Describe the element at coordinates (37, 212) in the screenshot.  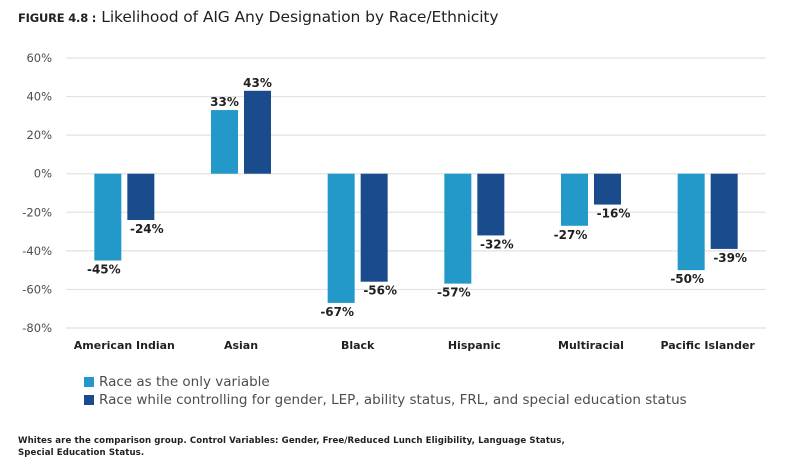
I see `y-tick-label: -20%` at that location.